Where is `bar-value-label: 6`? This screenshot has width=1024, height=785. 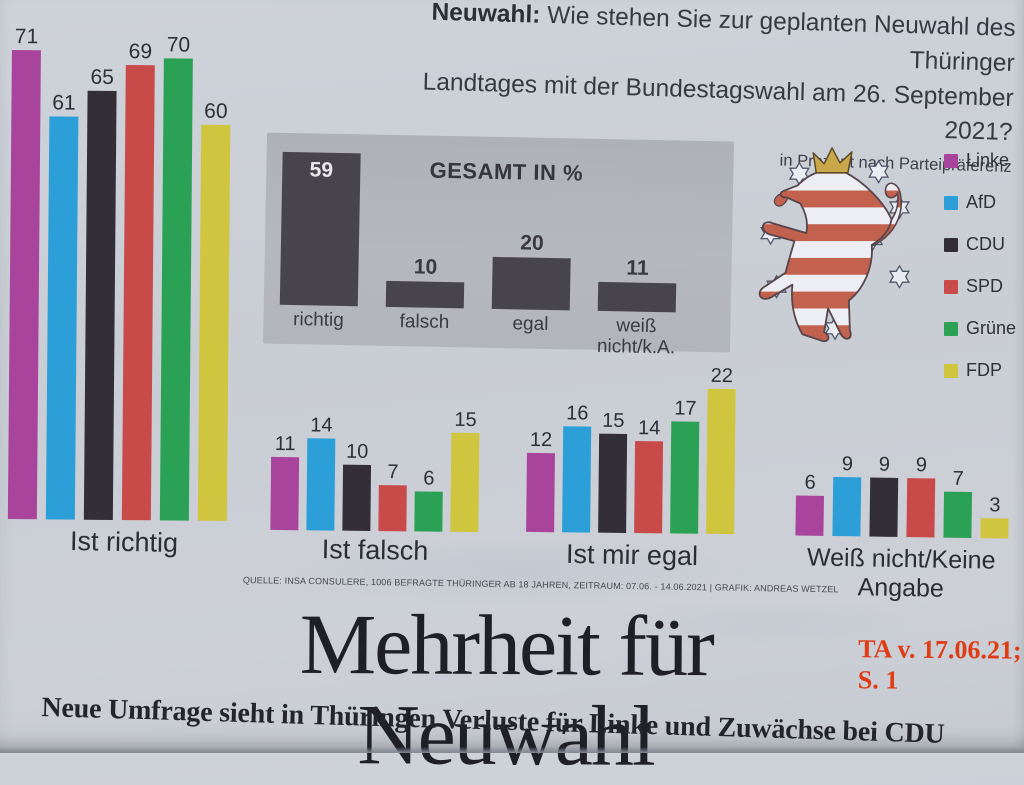 bar-value-label: 6 is located at coordinates (810, 483).